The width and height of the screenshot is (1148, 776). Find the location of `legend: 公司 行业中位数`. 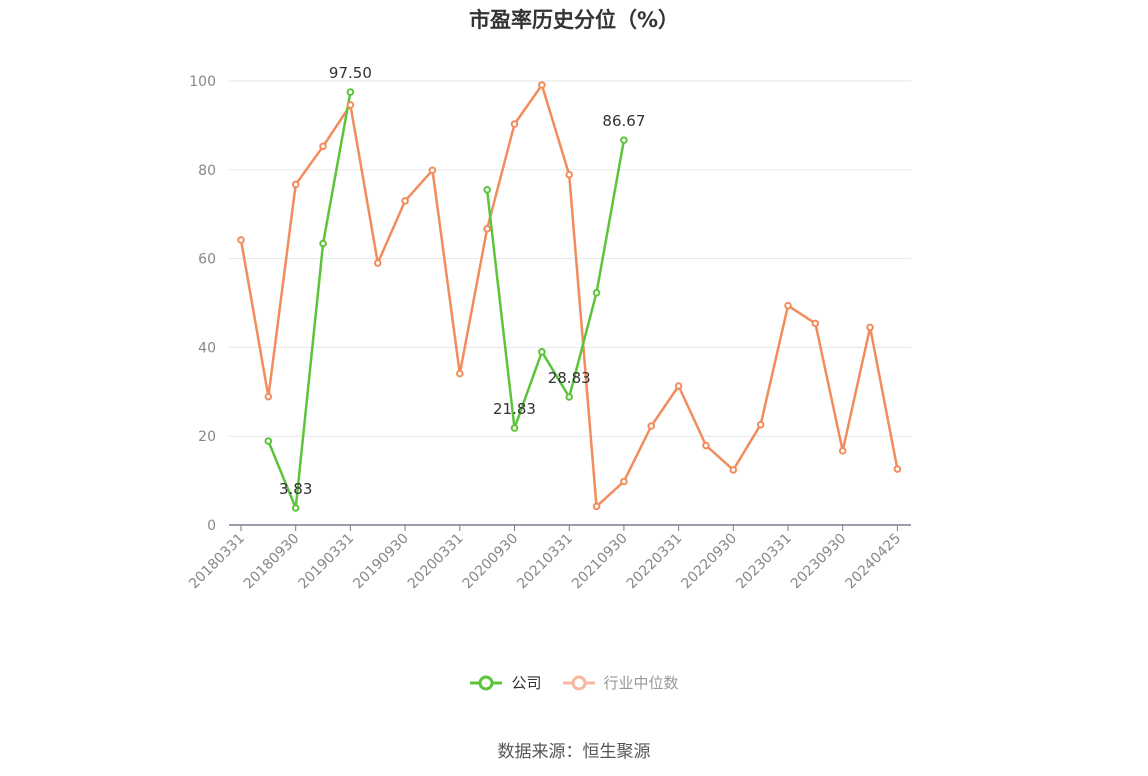

legend: 公司 行业中位数 is located at coordinates (574, 682).